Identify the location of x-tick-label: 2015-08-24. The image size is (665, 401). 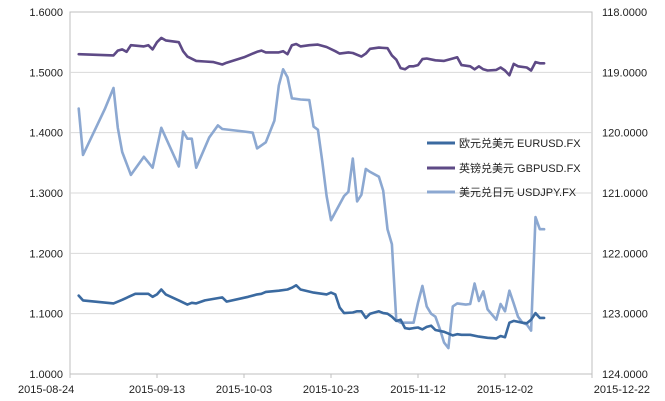
(46, 390).